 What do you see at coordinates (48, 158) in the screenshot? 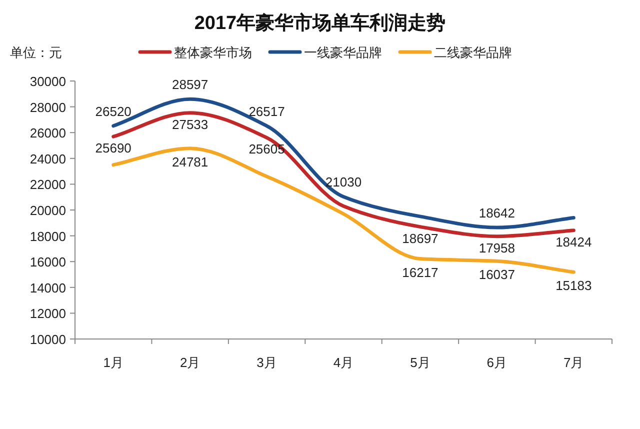
I see `y-tick-label: 24000` at bounding box center [48, 158].